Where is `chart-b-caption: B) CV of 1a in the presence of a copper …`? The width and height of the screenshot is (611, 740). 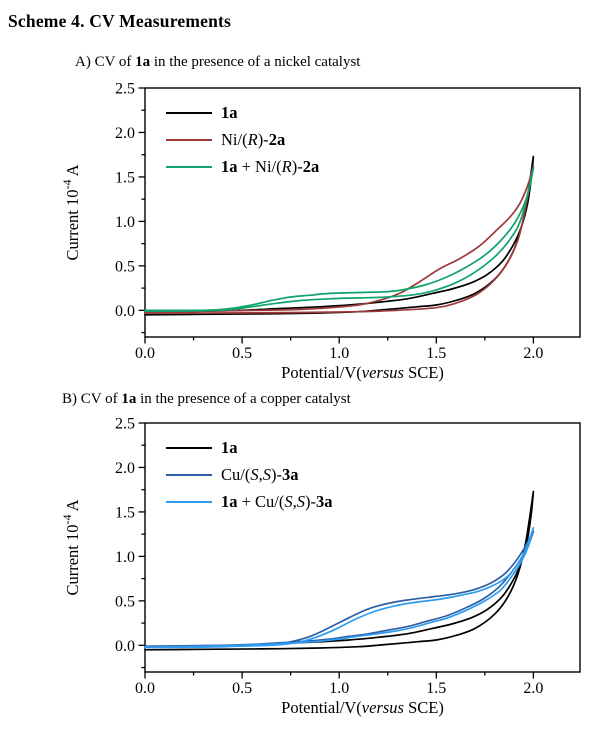
chart-b-caption: B) CV of 1a in the presence of a copper … is located at coordinates (206, 399).